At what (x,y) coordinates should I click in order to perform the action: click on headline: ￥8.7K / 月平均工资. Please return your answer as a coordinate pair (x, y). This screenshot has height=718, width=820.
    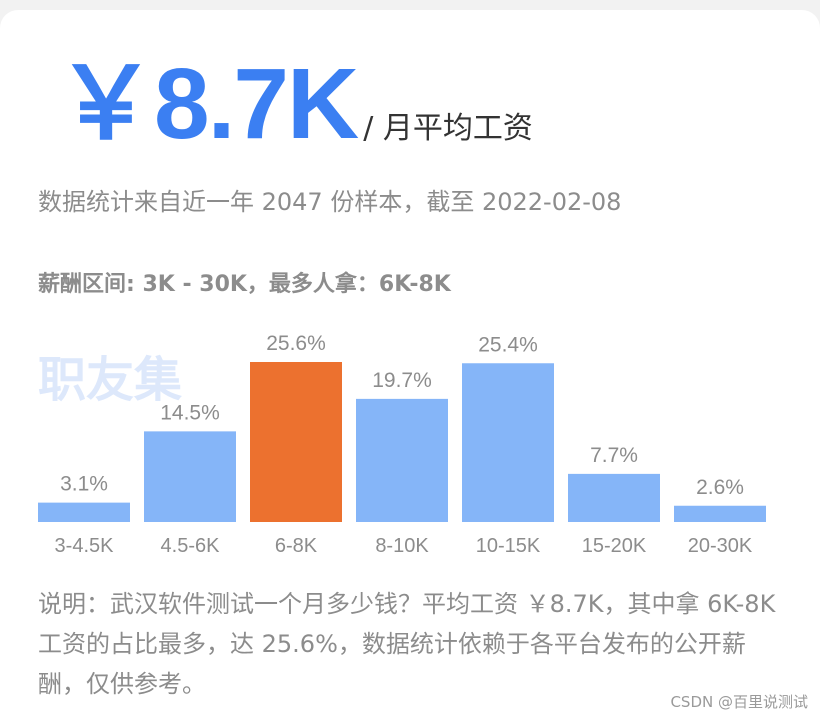
    Looking at the image, I should click on (294, 104).